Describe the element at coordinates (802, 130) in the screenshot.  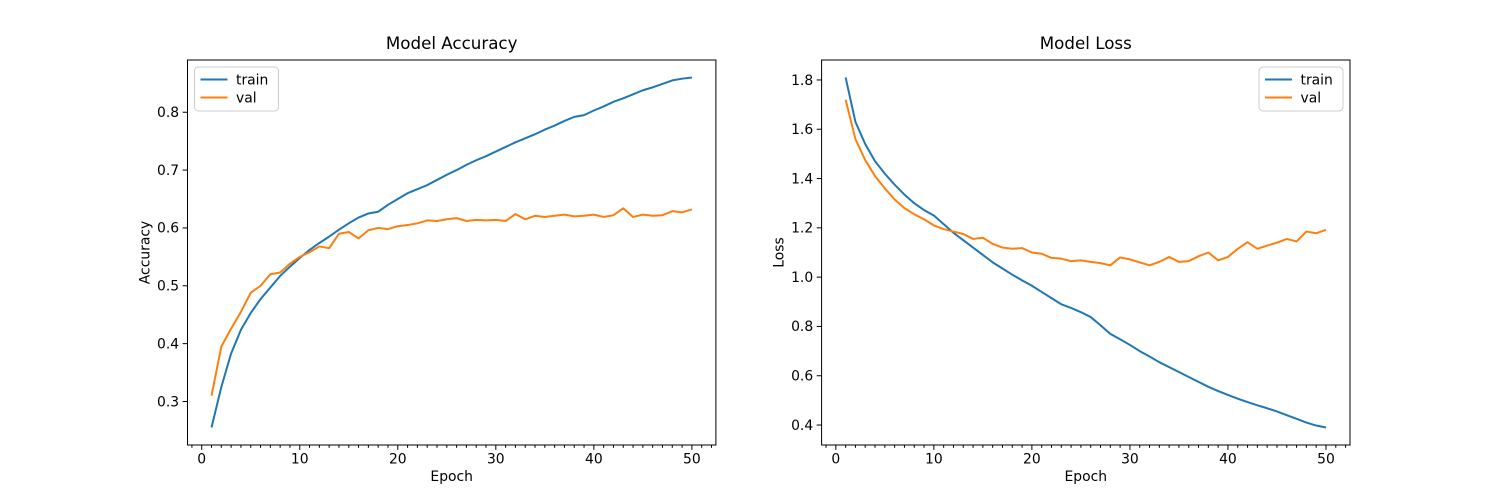
I see `y-tick-label: 1.6` at that location.